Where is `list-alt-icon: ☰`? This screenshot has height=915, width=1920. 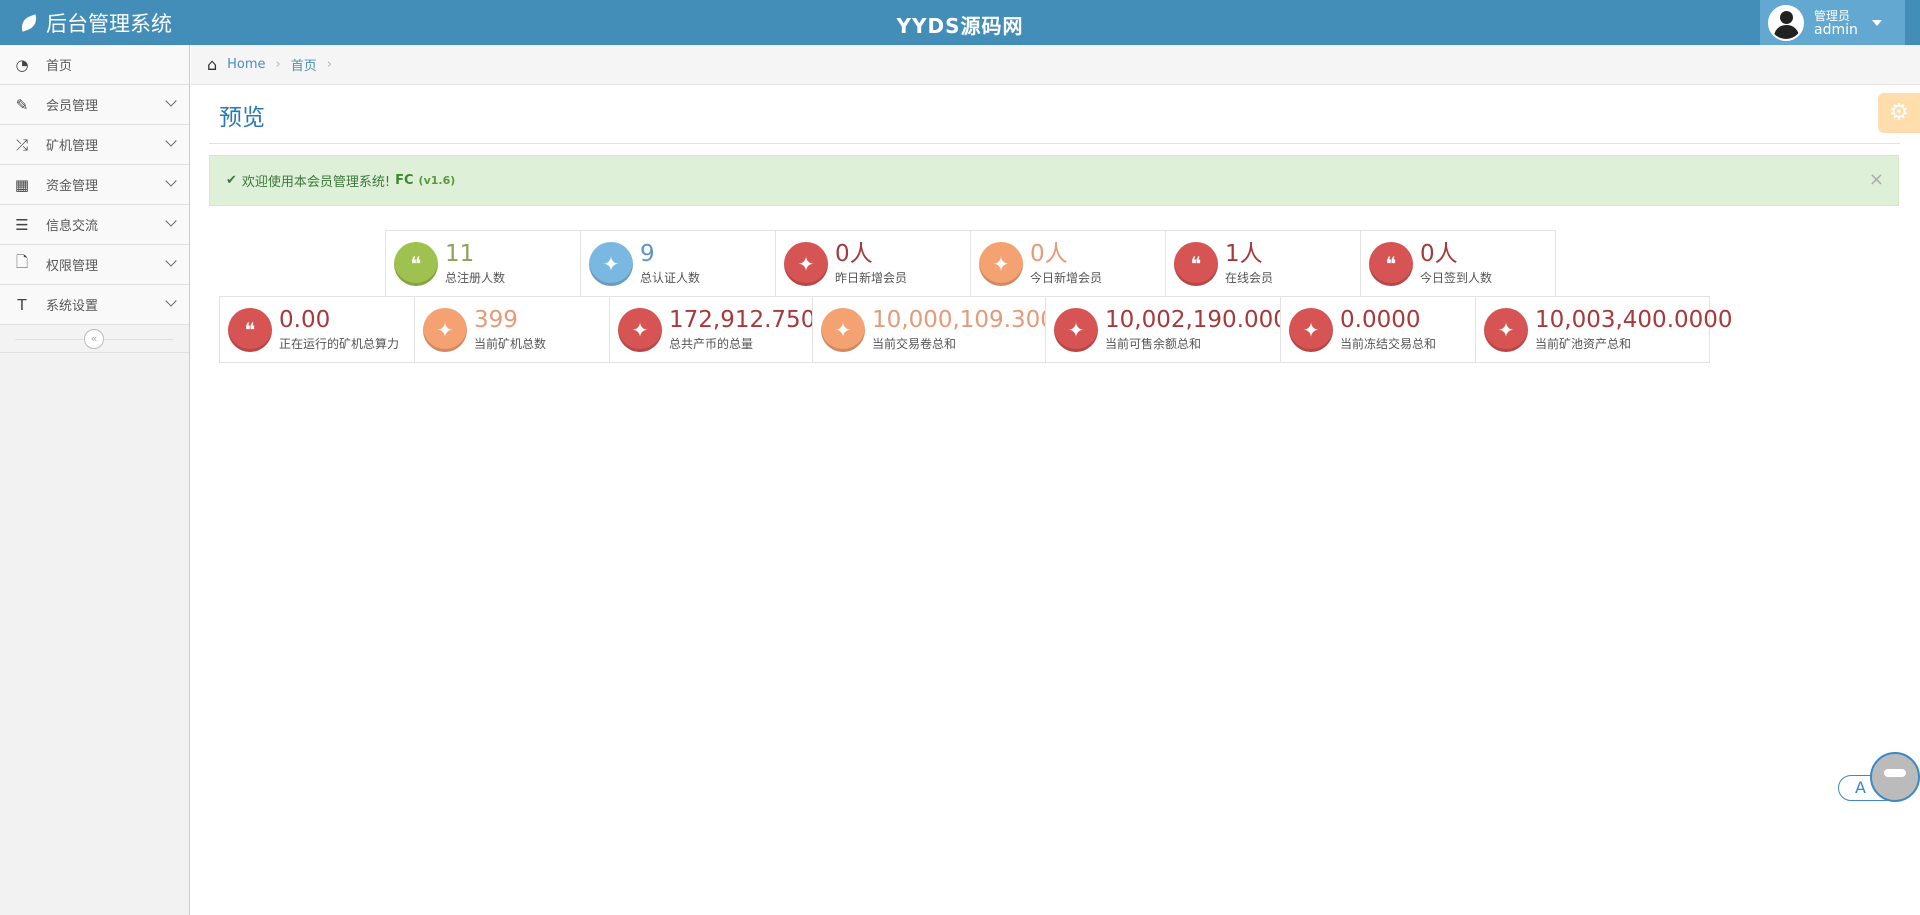 list-alt-icon: ☰ is located at coordinates (22, 224).